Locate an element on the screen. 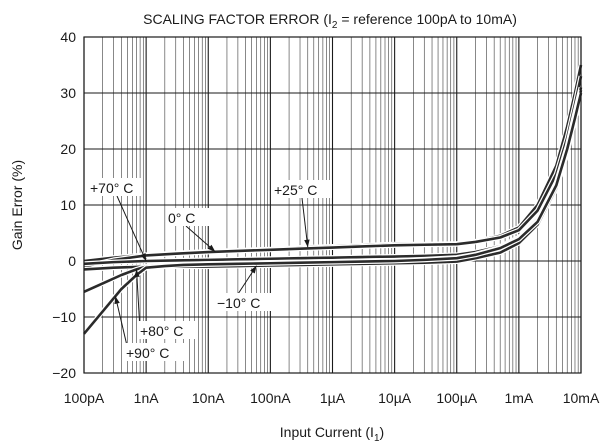 Image resolution: width=606 pixels, height=447 pixels. callout-bg-70c is located at coordinates (115, 187).